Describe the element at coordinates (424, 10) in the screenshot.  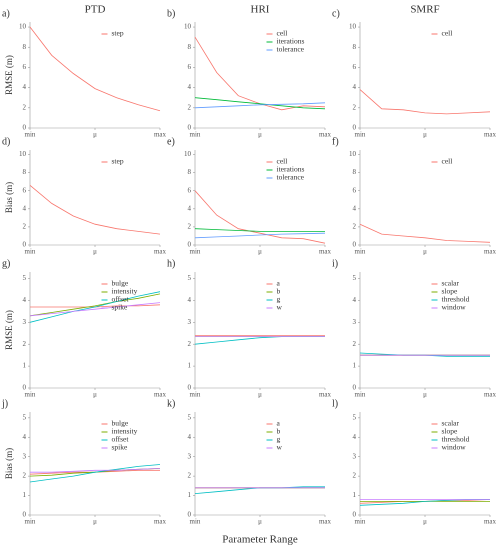
I see `column-title: SMRF` at that location.